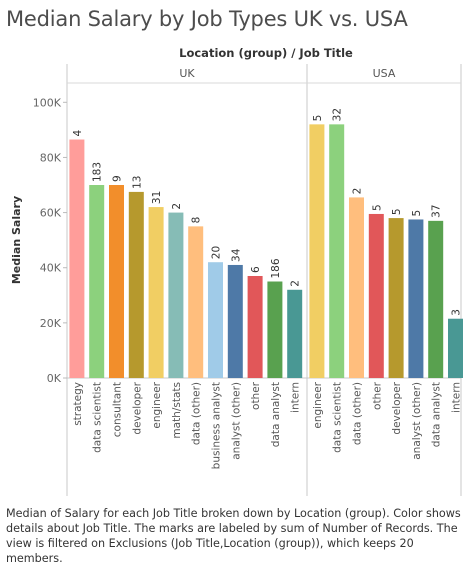 The image size is (468, 575). What do you see at coordinates (187, 73) in the screenshot?
I see `panel-header-uk: UK` at bounding box center [187, 73].